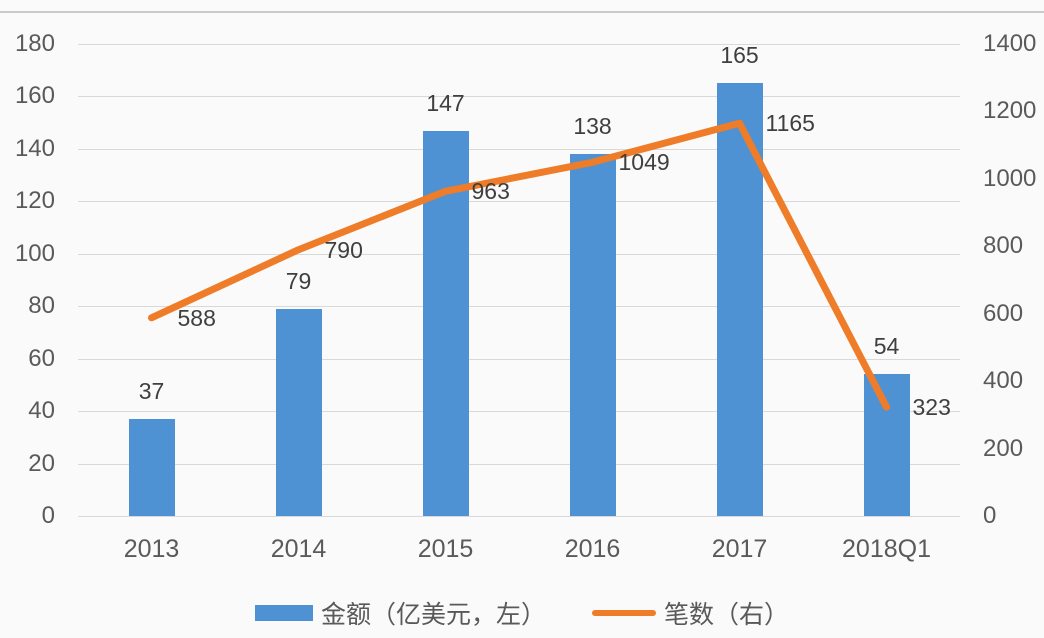 This screenshot has height=638, width=1044. Describe the element at coordinates (196, 317) in the screenshot. I see `line-point-label: 588` at that location.